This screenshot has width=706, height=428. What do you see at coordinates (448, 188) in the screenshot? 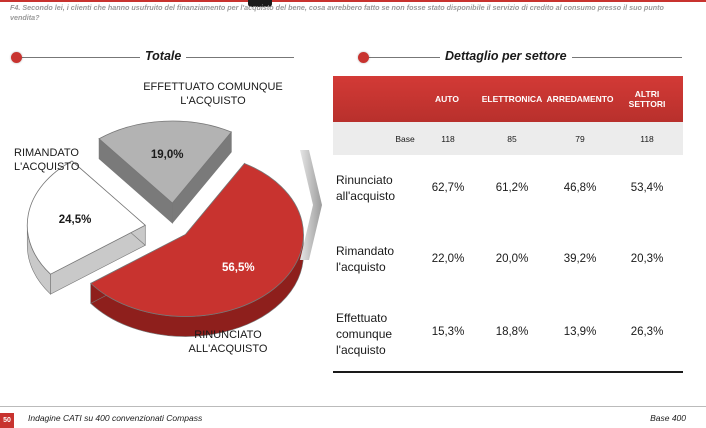
I see `table-cell: 62,7%` at bounding box center [448, 188].